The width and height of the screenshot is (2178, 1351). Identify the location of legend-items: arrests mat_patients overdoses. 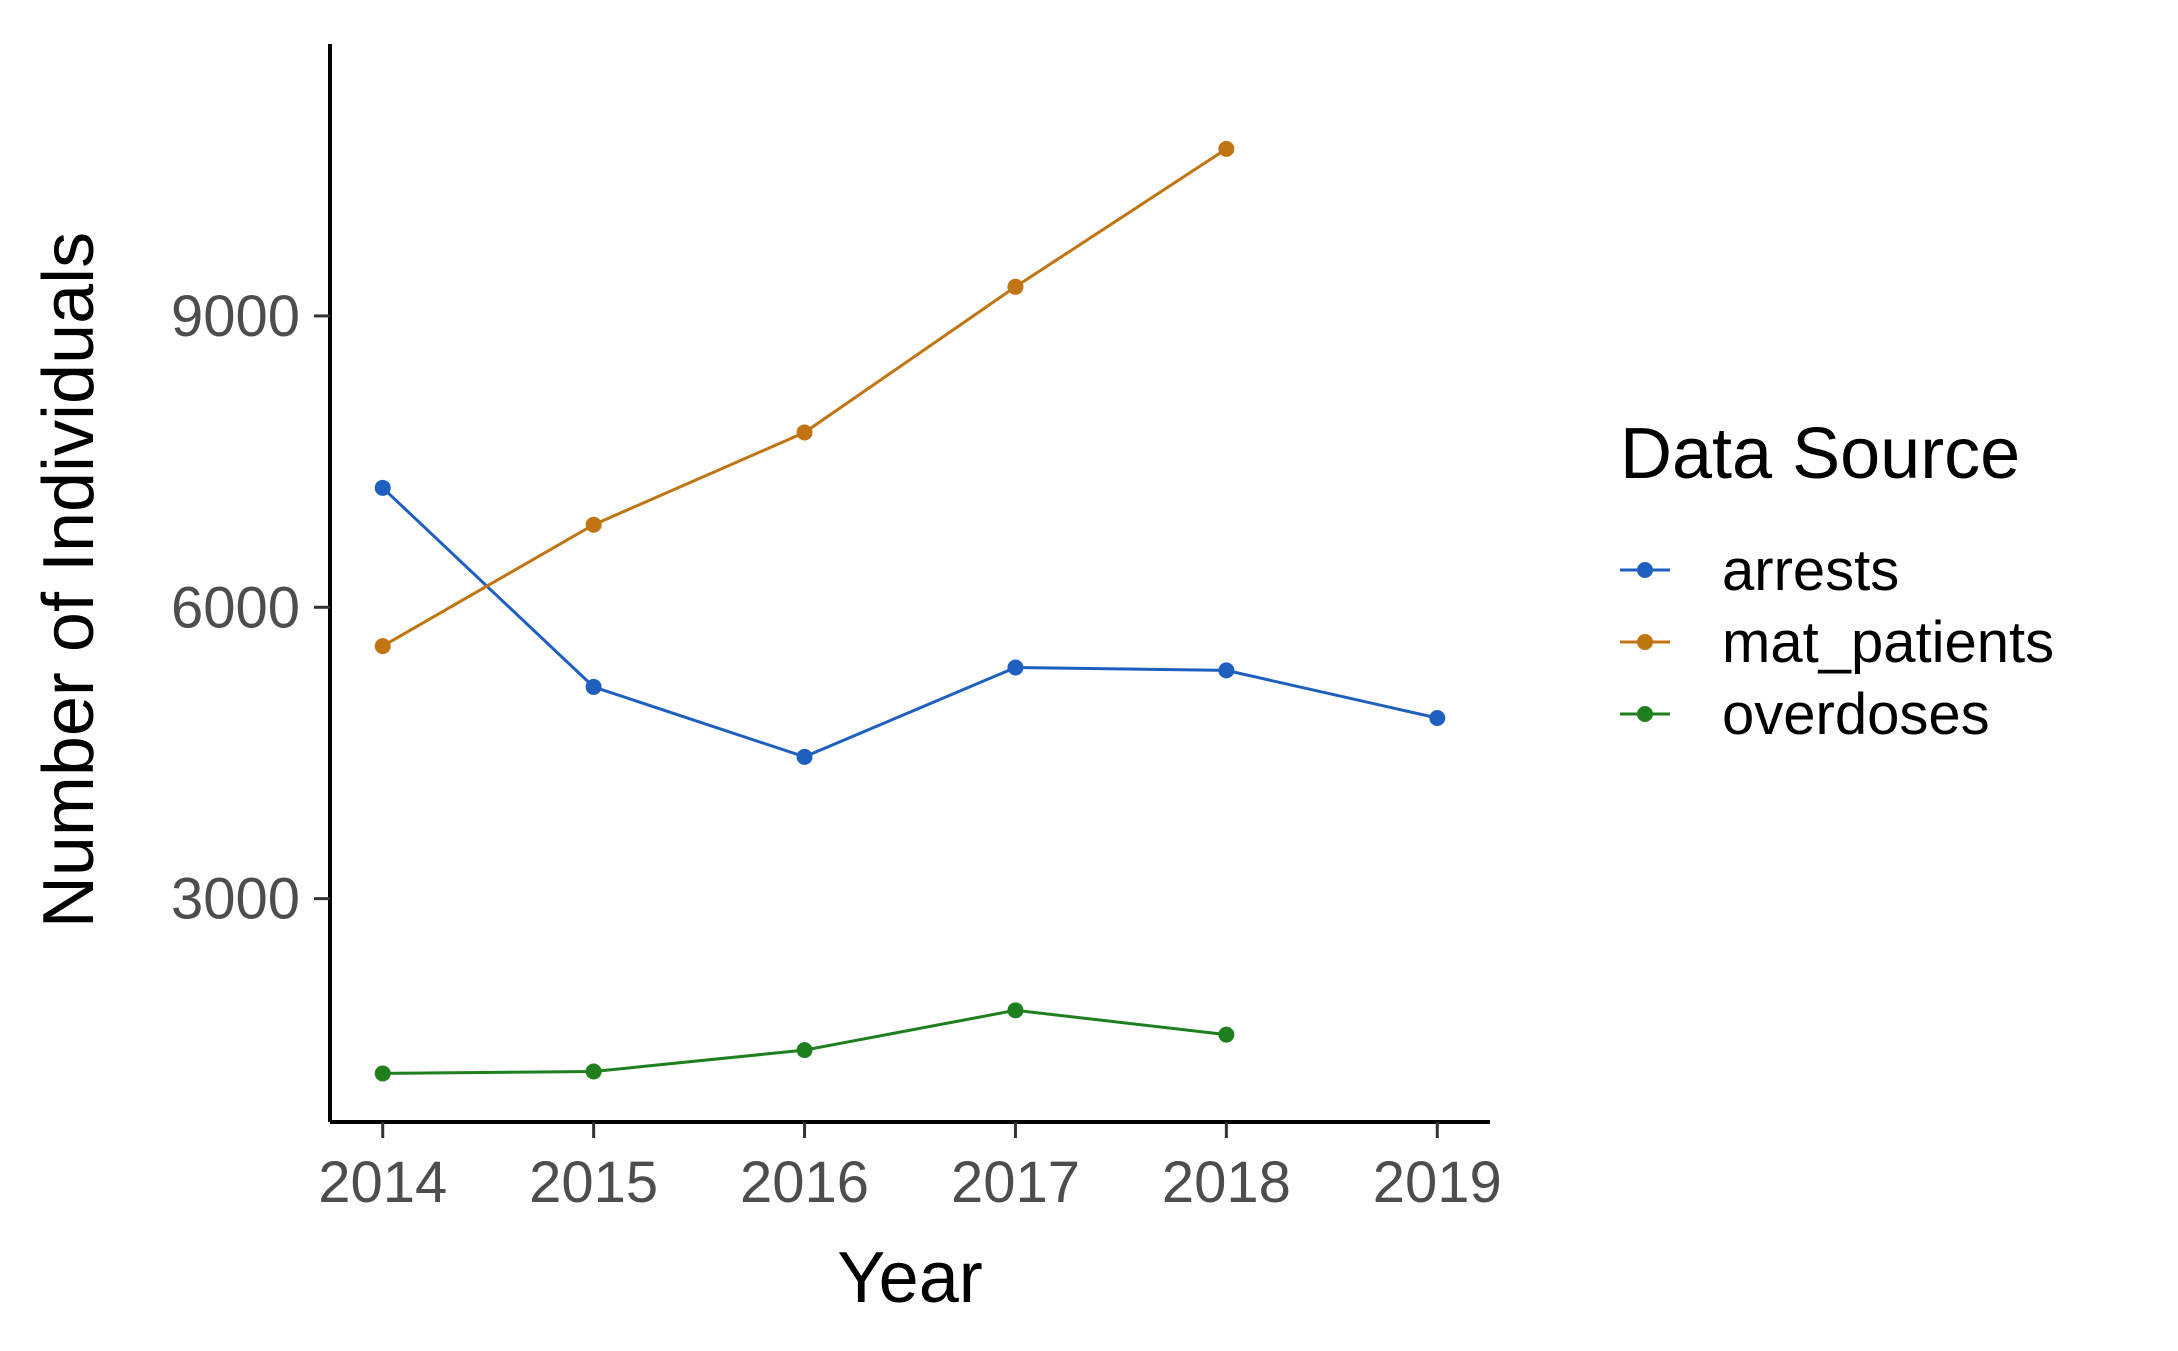
(1837, 642).